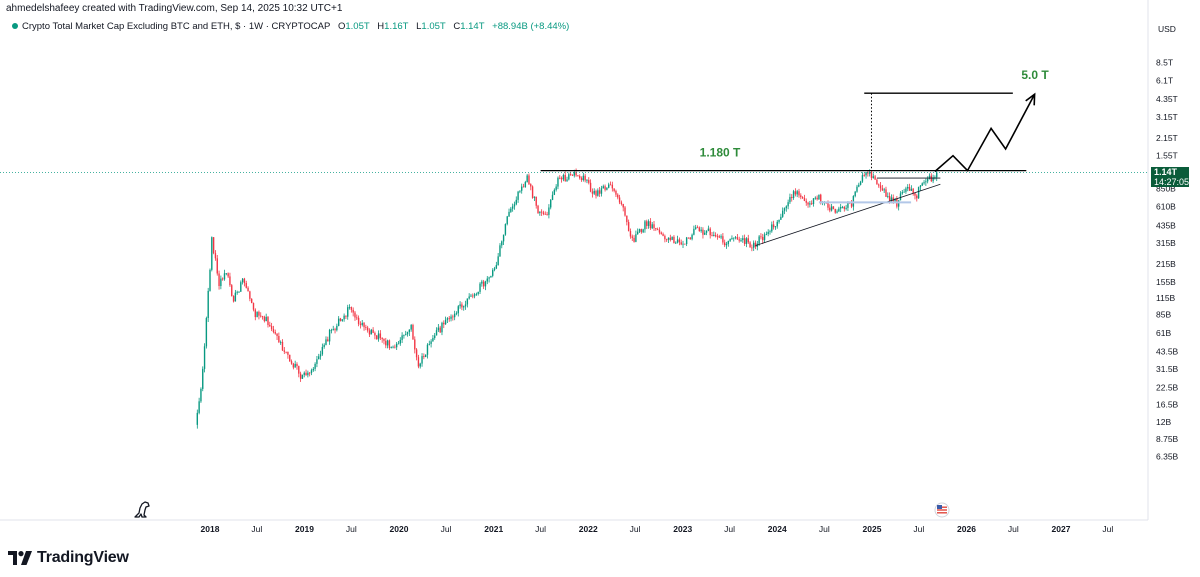  Describe the element at coordinates (1167, 117) in the screenshot. I see `y-tick-label: 3.15T` at that location.